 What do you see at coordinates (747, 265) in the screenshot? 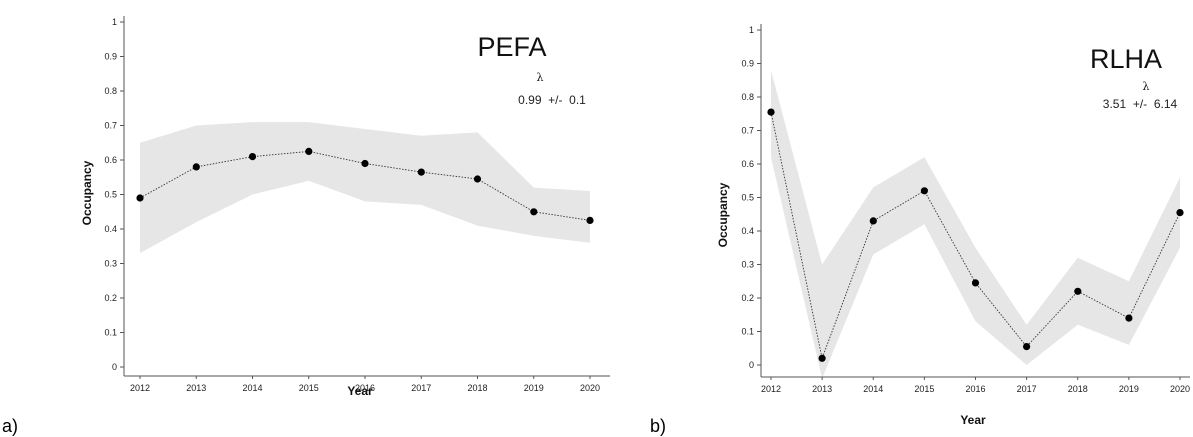
I see `y-tick-label-b: 0.3` at bounding box center [747, 265].